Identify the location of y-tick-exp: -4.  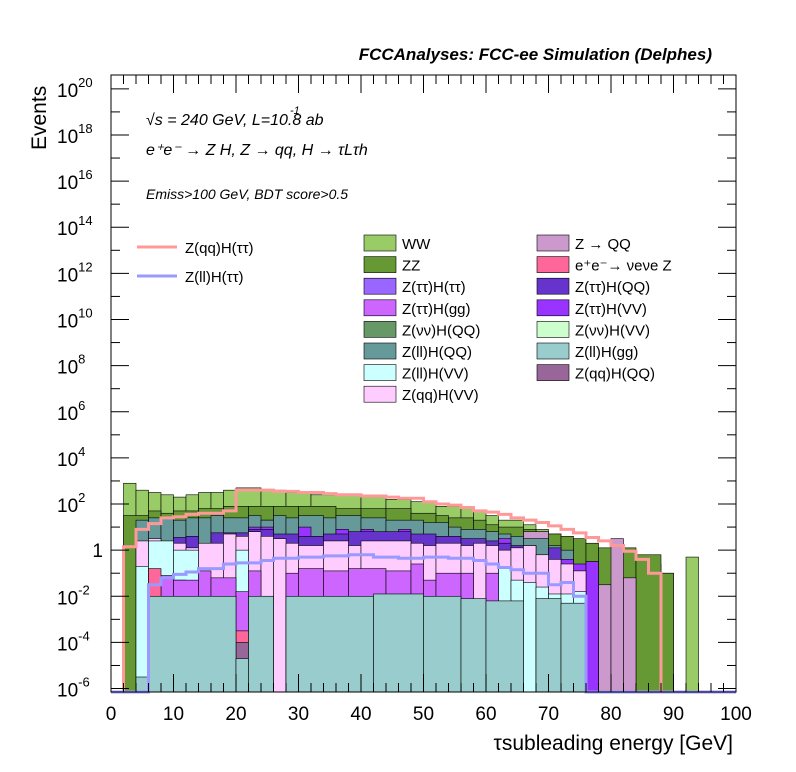
(84, 635).